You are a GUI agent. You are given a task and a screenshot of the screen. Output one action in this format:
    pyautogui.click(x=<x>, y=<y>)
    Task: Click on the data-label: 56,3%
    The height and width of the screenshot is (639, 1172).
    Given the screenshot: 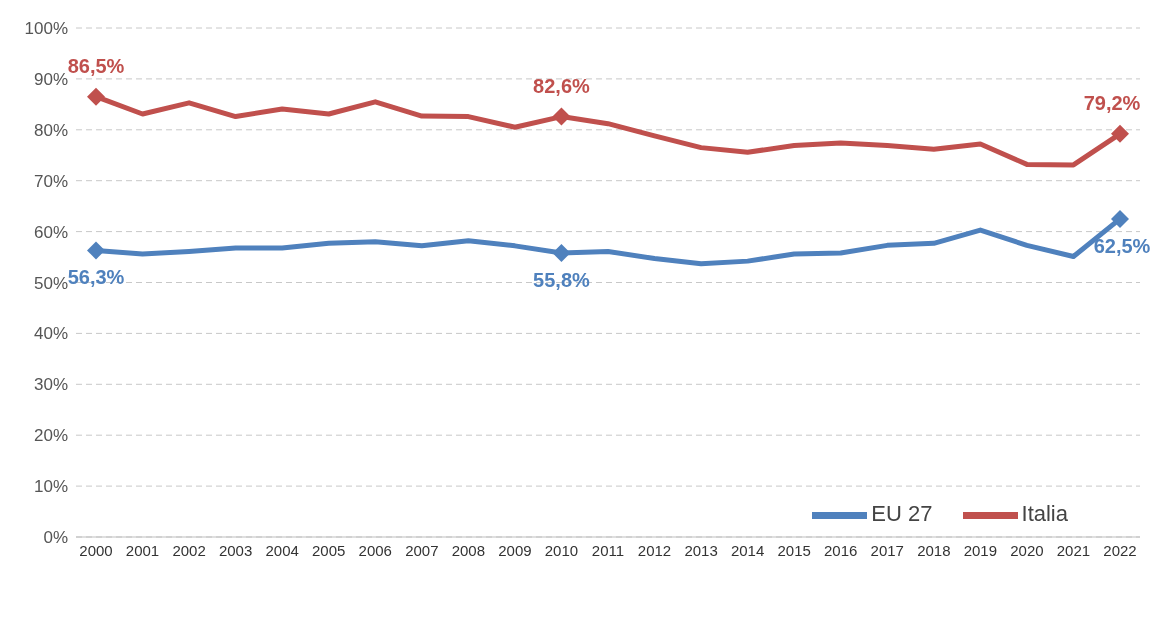 What is the action you would take?
    pyautogui.click(x=96, y=277)
    